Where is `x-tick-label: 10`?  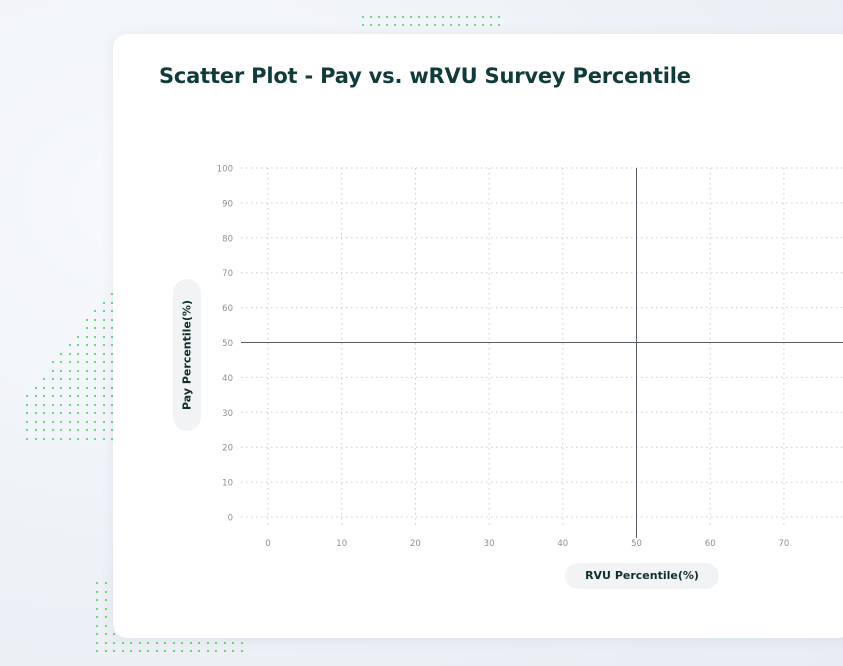
x-tick-label: 10 is located at coordinates (341, 544).